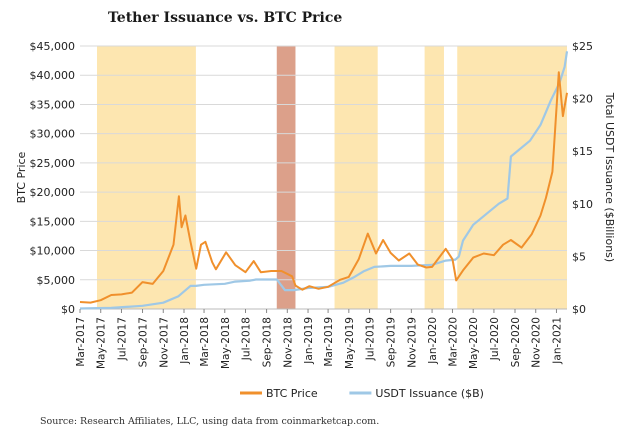 The image size is (635, 443). What do you see at coordinates (609, 177) in the screenshot?
I see `y2-axis-label: Total USDT Issuance ($Billions)` at bounding box center [609, 177].